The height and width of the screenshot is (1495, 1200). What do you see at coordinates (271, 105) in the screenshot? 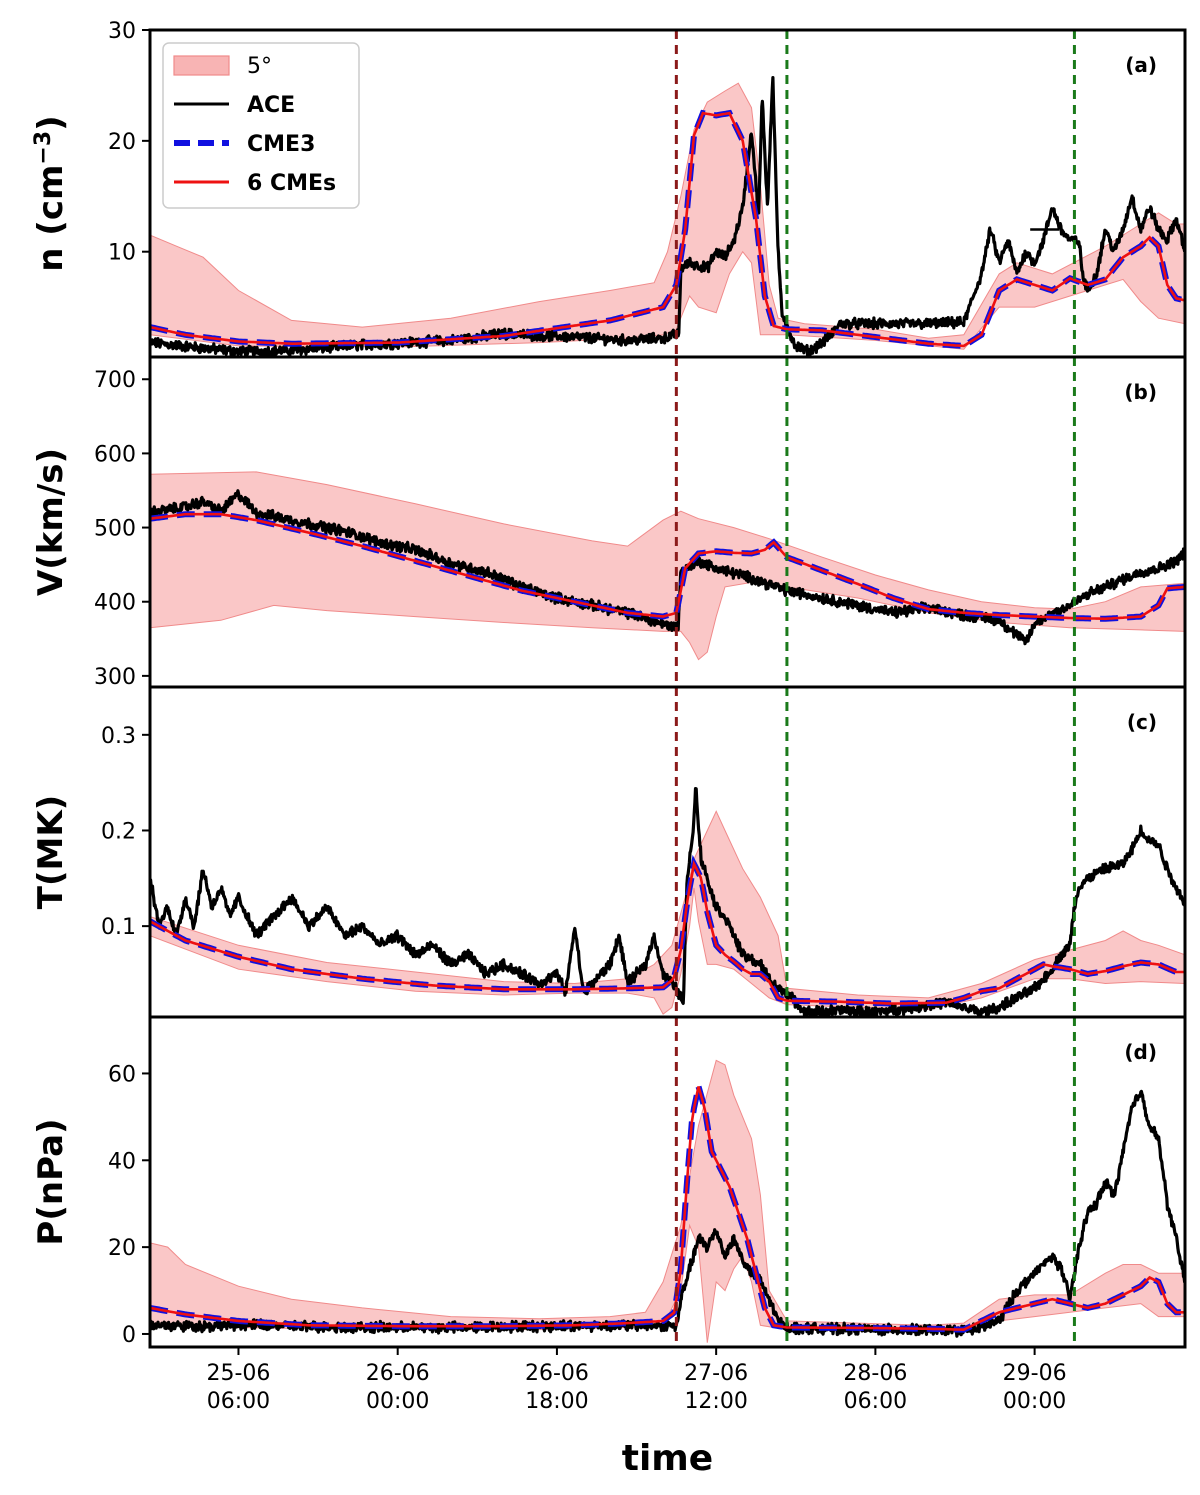
I see `legend-label: ACE` at bounding box center [271, 105].